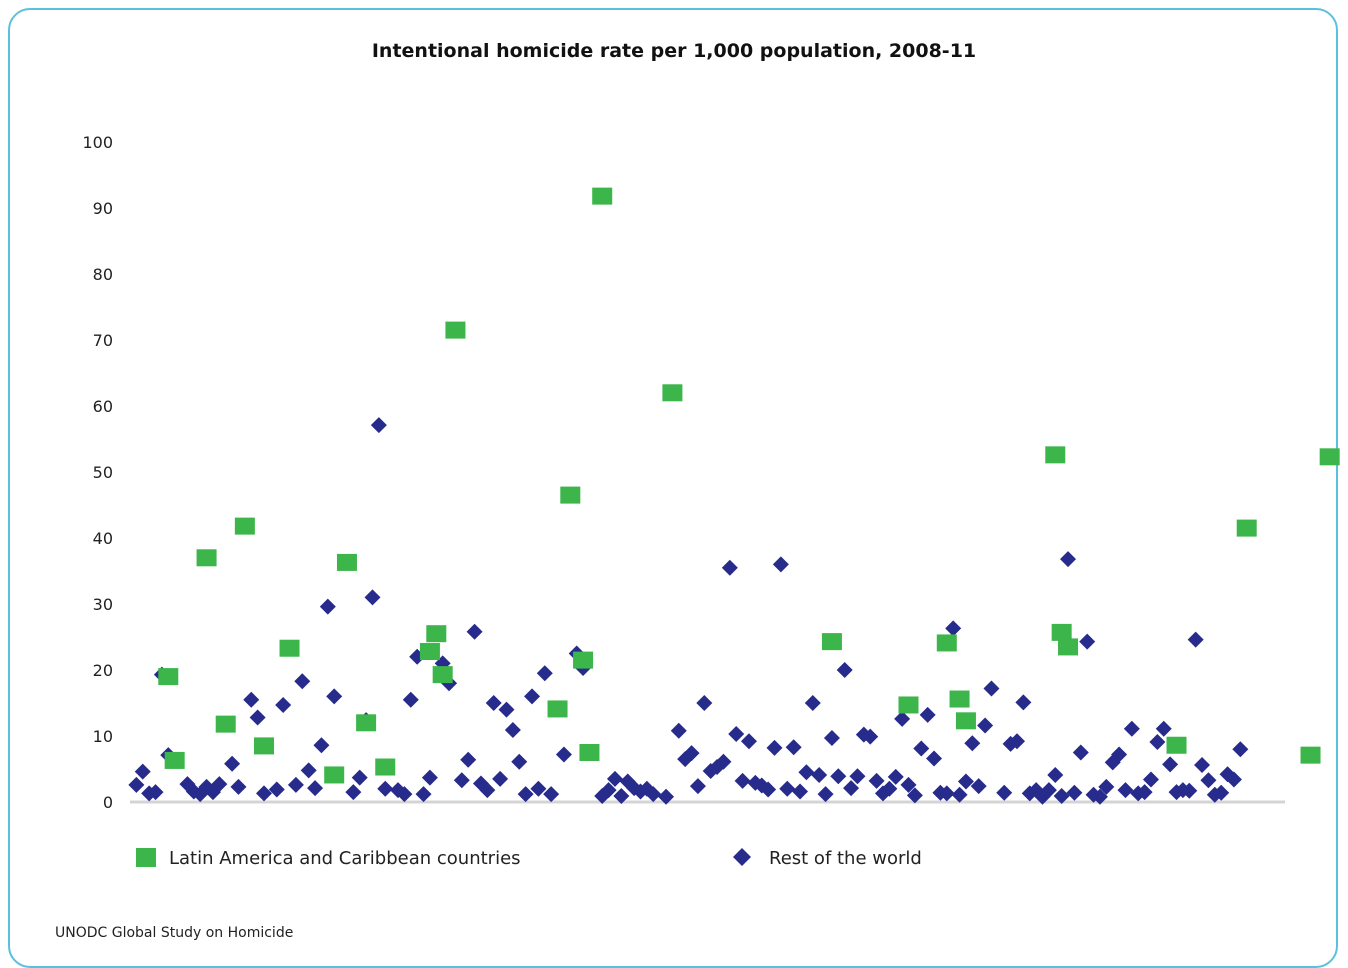 This screenshot has width=1348, height=968. Describe the element at coordinates (103, 274) in the screenshot. I see `y-tick-label: 80` at that location.